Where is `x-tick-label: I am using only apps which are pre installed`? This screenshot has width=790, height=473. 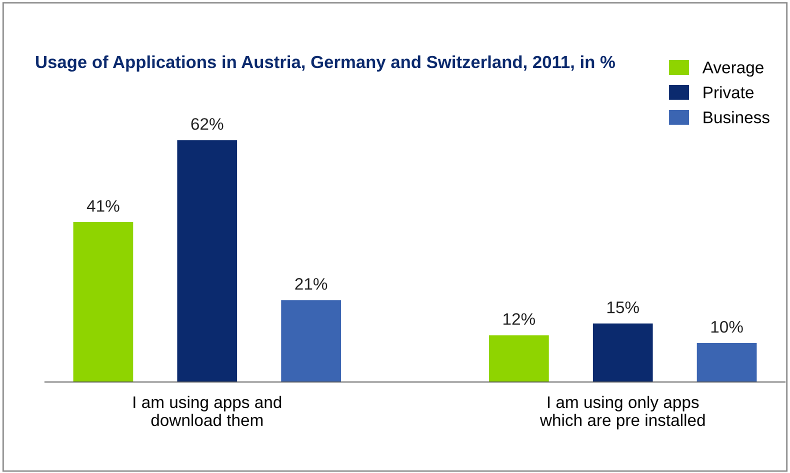
x-tick-label: I am using only apps which are pre installed is located at coordinates (622, 413).